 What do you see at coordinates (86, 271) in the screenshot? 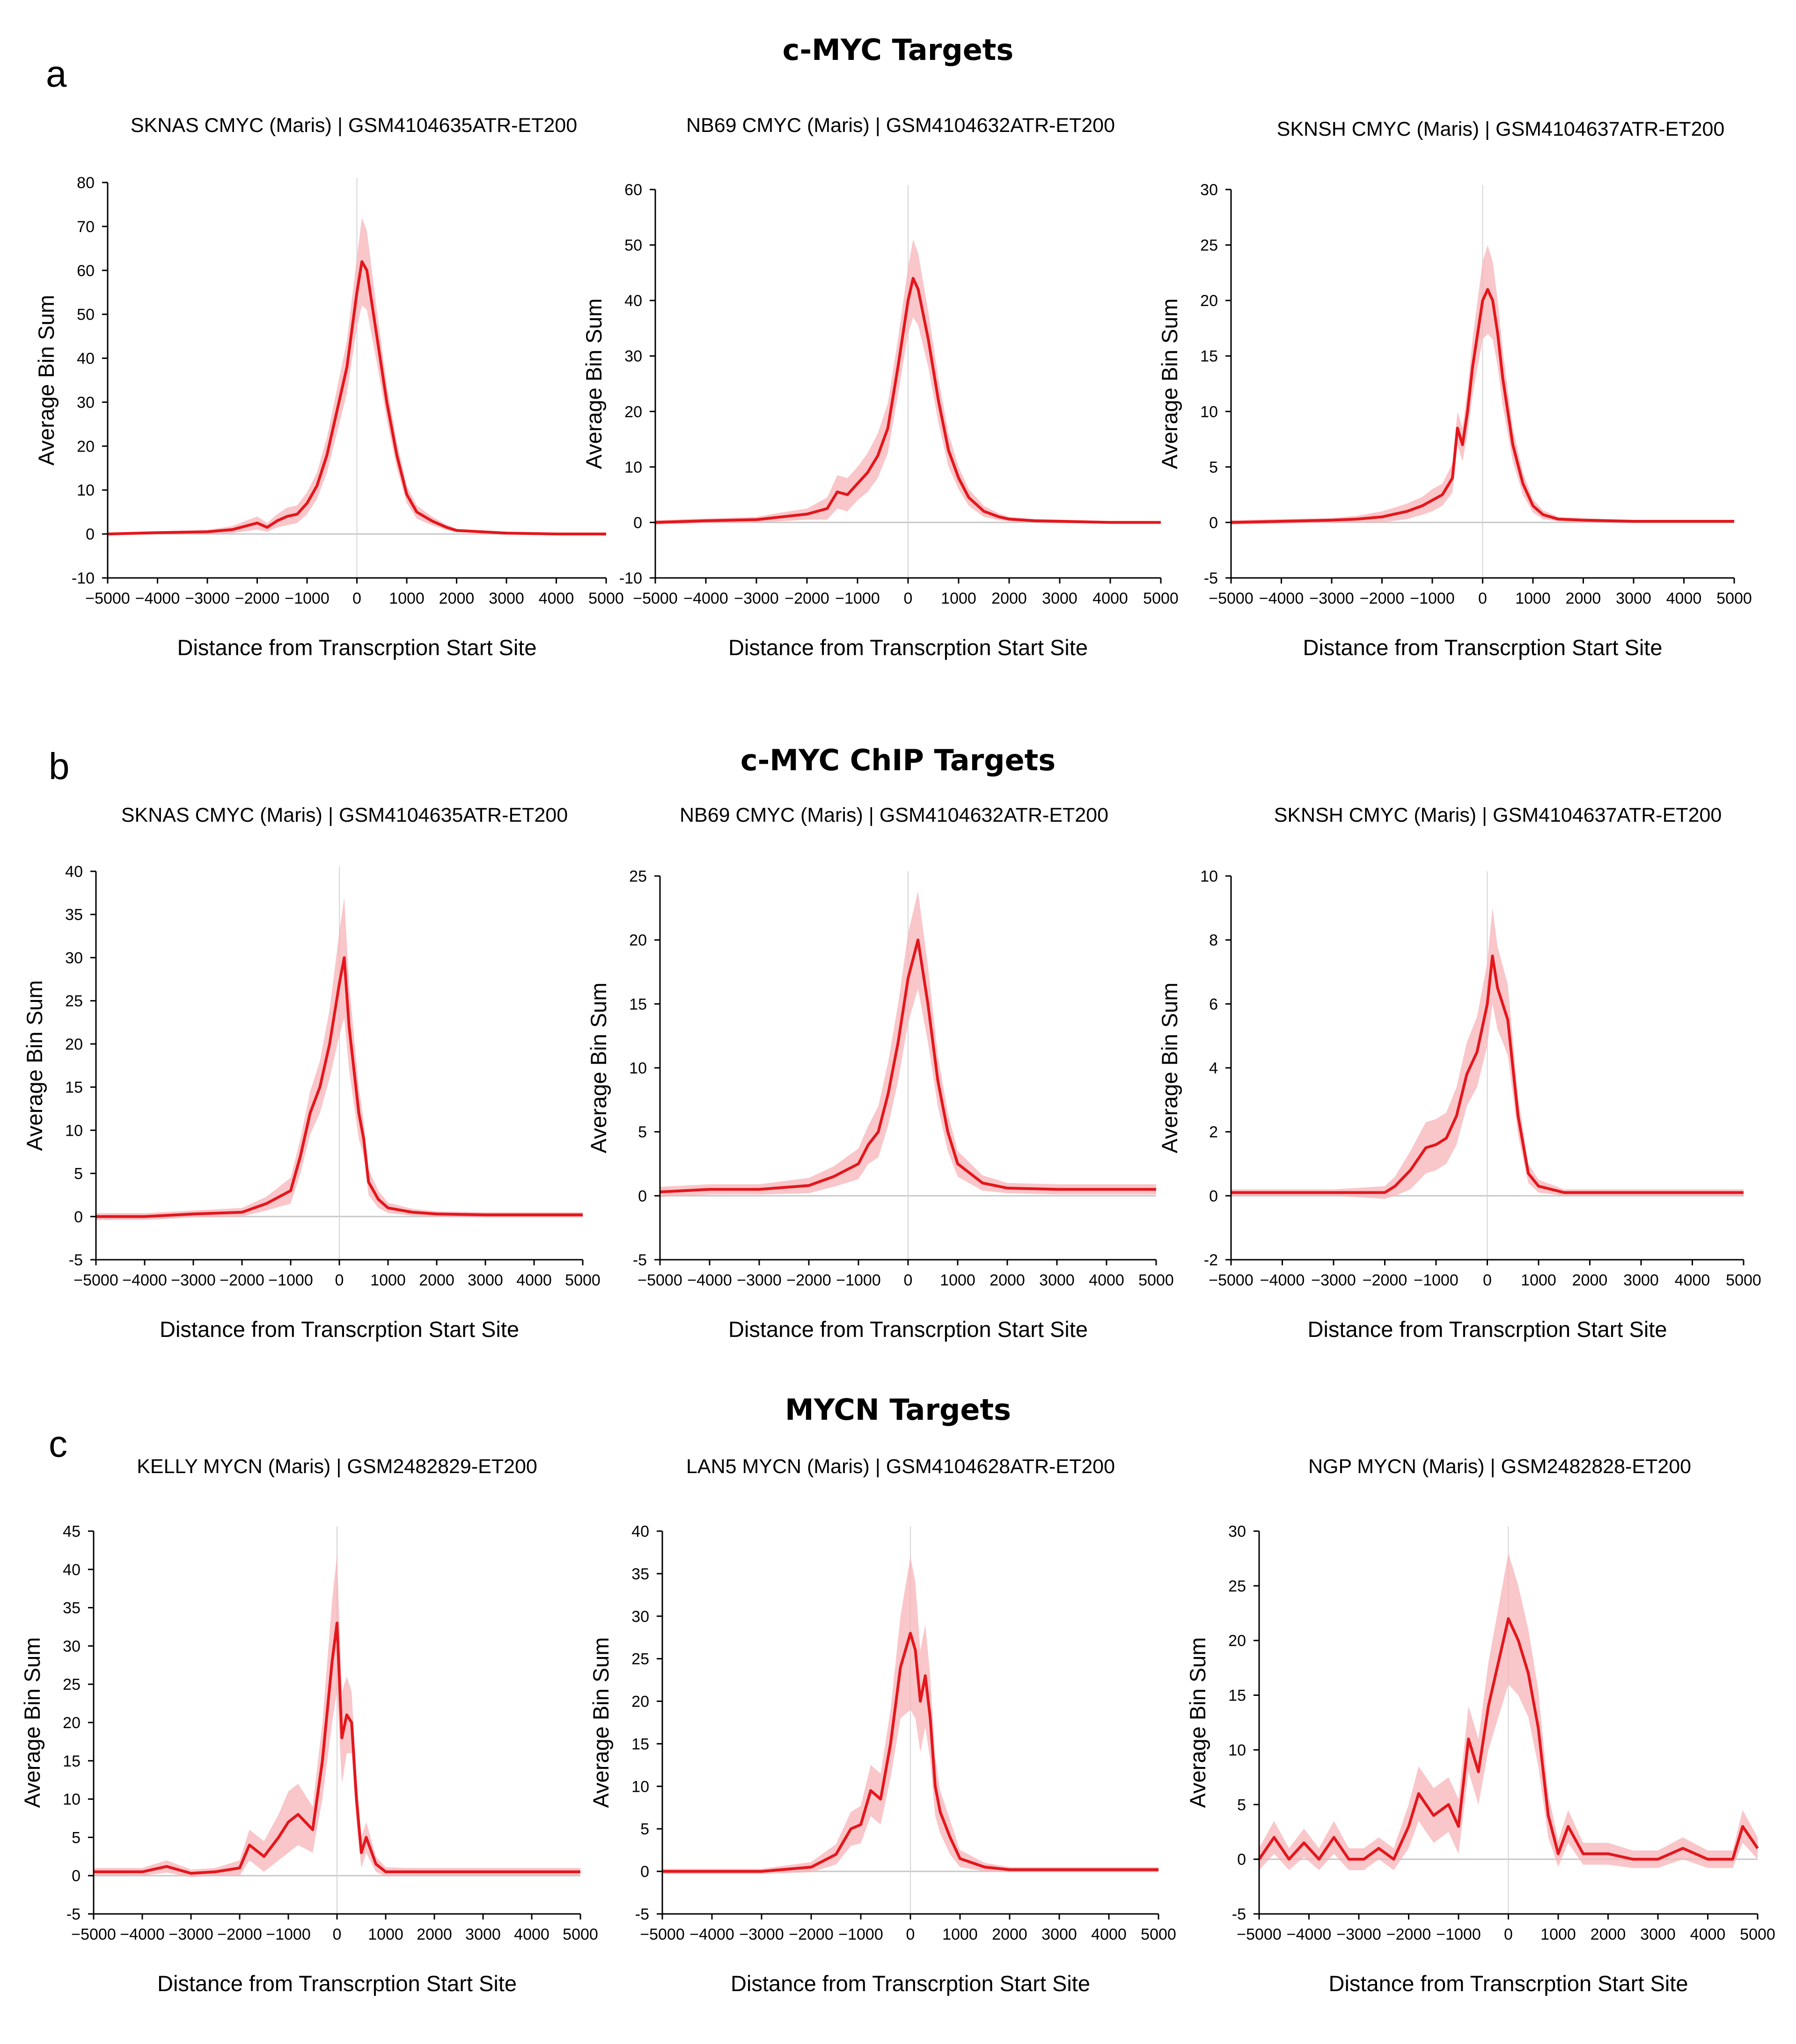
I see `y-tick-label: 60` at bounding box center [86, 271].